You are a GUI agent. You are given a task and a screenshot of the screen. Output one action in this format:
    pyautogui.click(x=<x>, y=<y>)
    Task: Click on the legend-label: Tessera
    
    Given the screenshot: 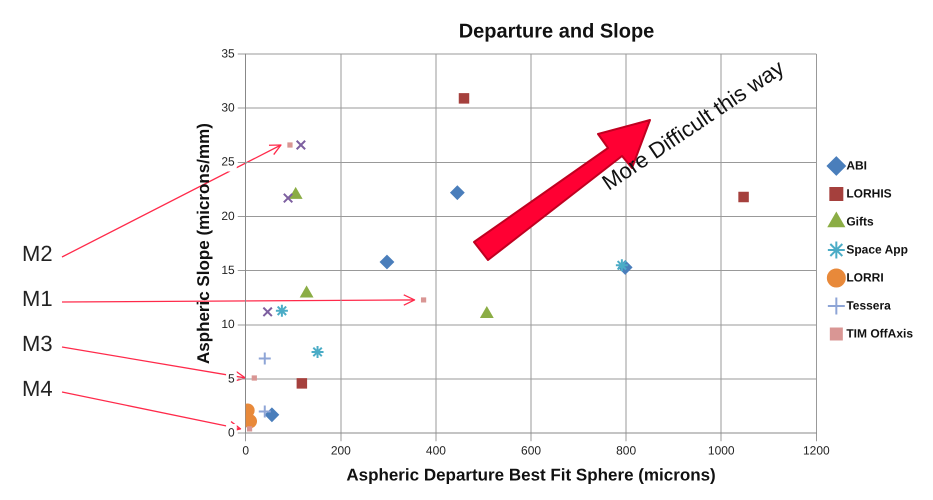 What is the action you would take?
    pyautogui.click(x=869, y=305)
    